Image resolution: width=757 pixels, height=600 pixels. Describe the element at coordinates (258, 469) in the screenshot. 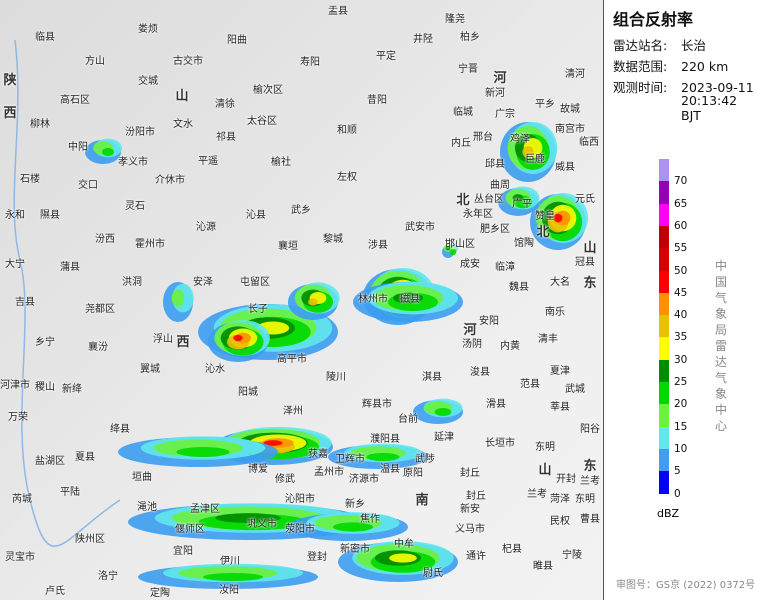

I see `city-label: 博爱` at that location.